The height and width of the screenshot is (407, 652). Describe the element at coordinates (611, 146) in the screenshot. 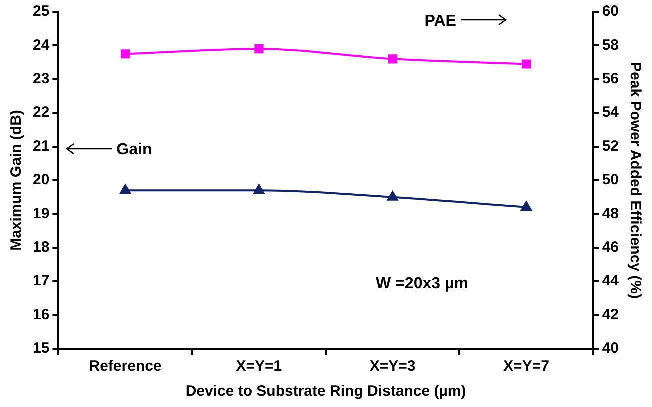

I see `y2-tick-label: 52` at that location.